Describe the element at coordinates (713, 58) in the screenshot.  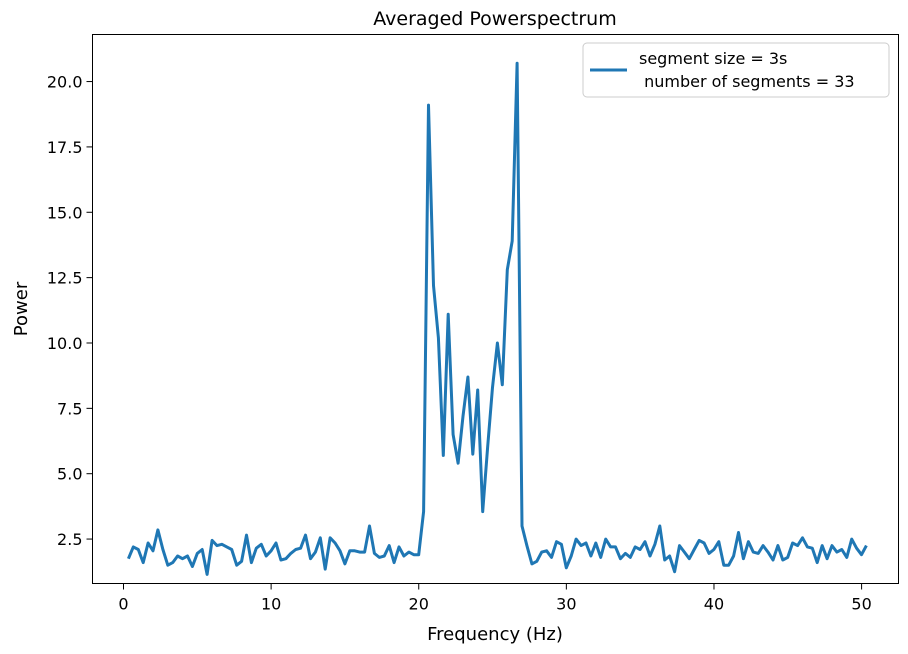
I see `legend-label-line-1: segment size = 3s` at that location.